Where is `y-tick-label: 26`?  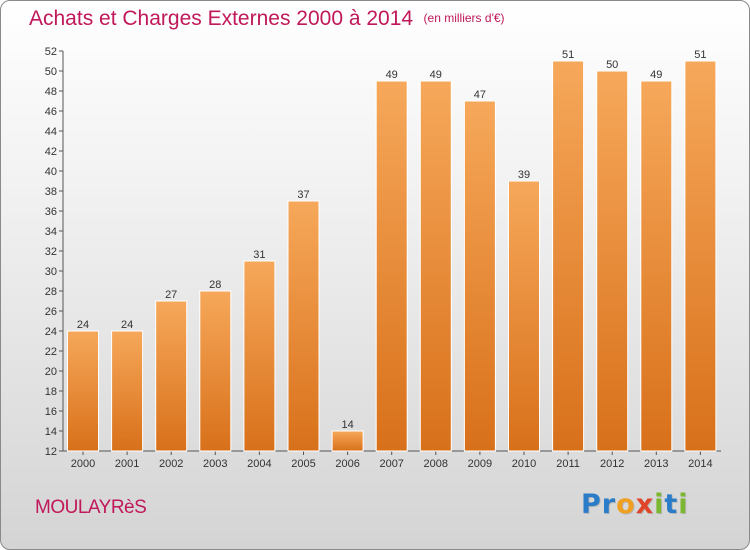
y-tick-label: 26 is located at coordinates (51, 312).